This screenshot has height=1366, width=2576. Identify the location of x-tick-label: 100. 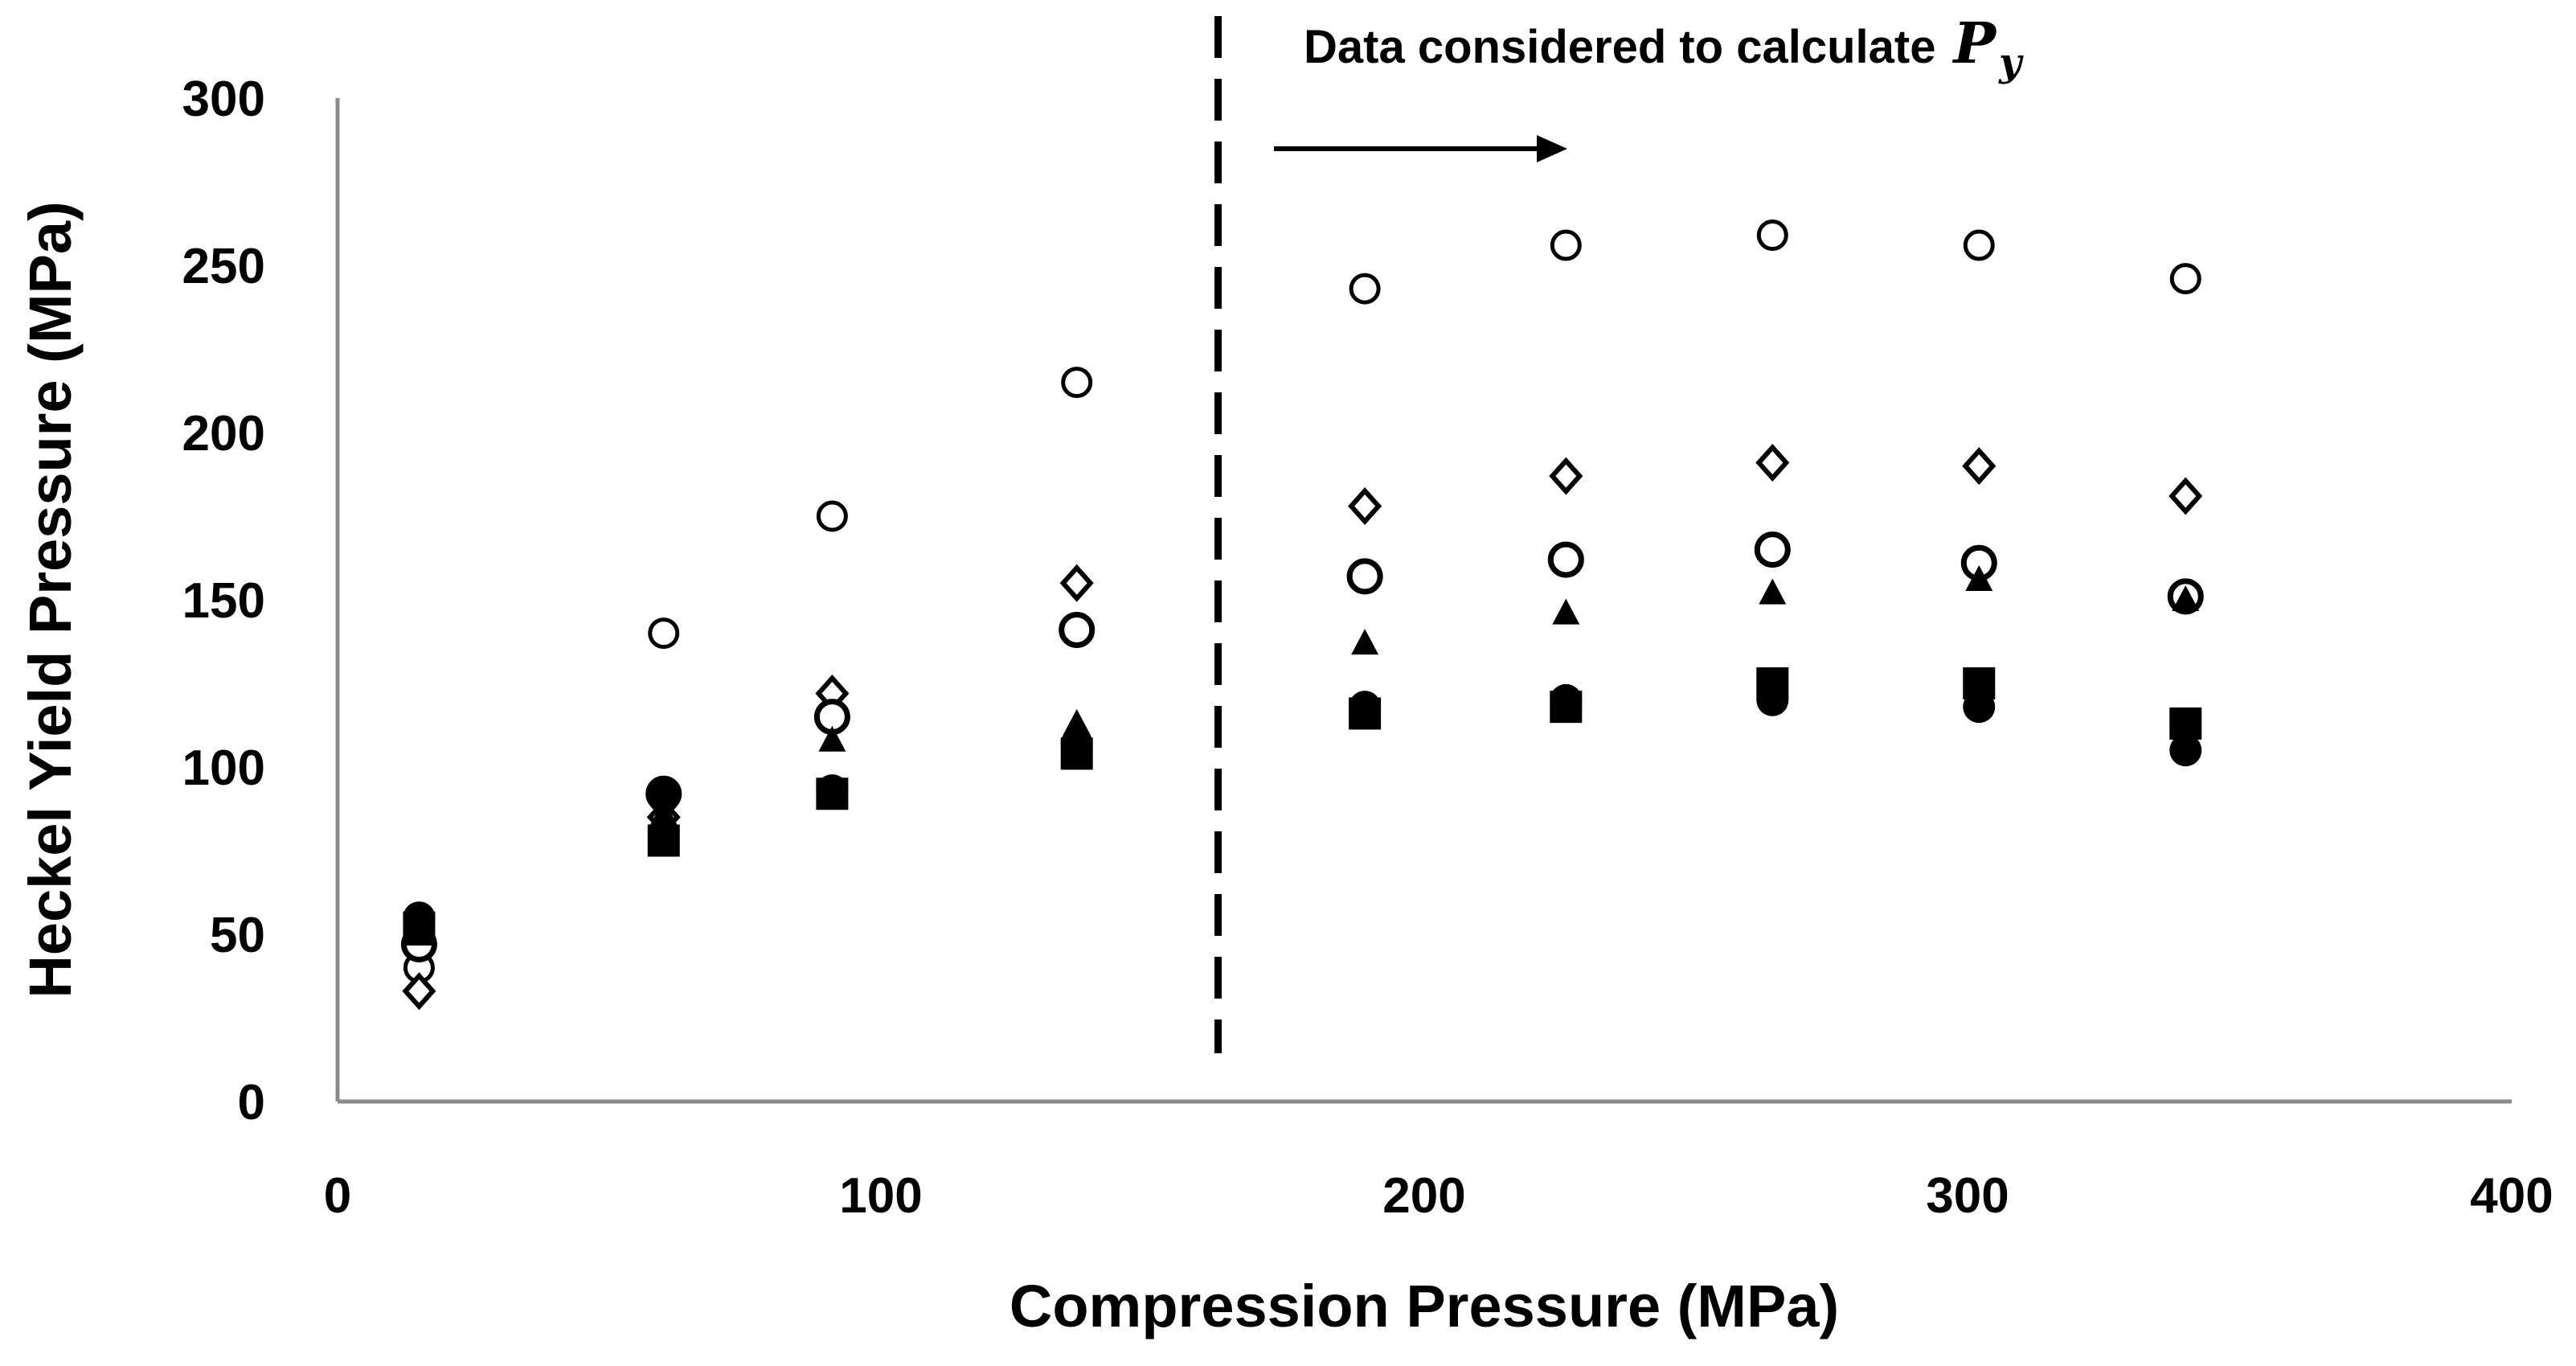
(880, 1196).